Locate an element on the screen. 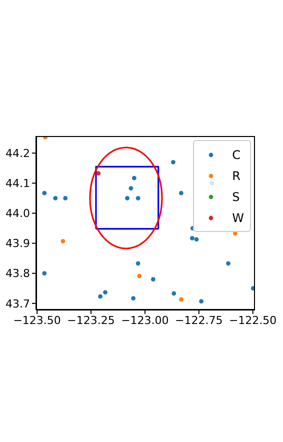 This screenshot has height=442, width=283. x-tick-label: −123.50 is located at coordinates (37, 320).